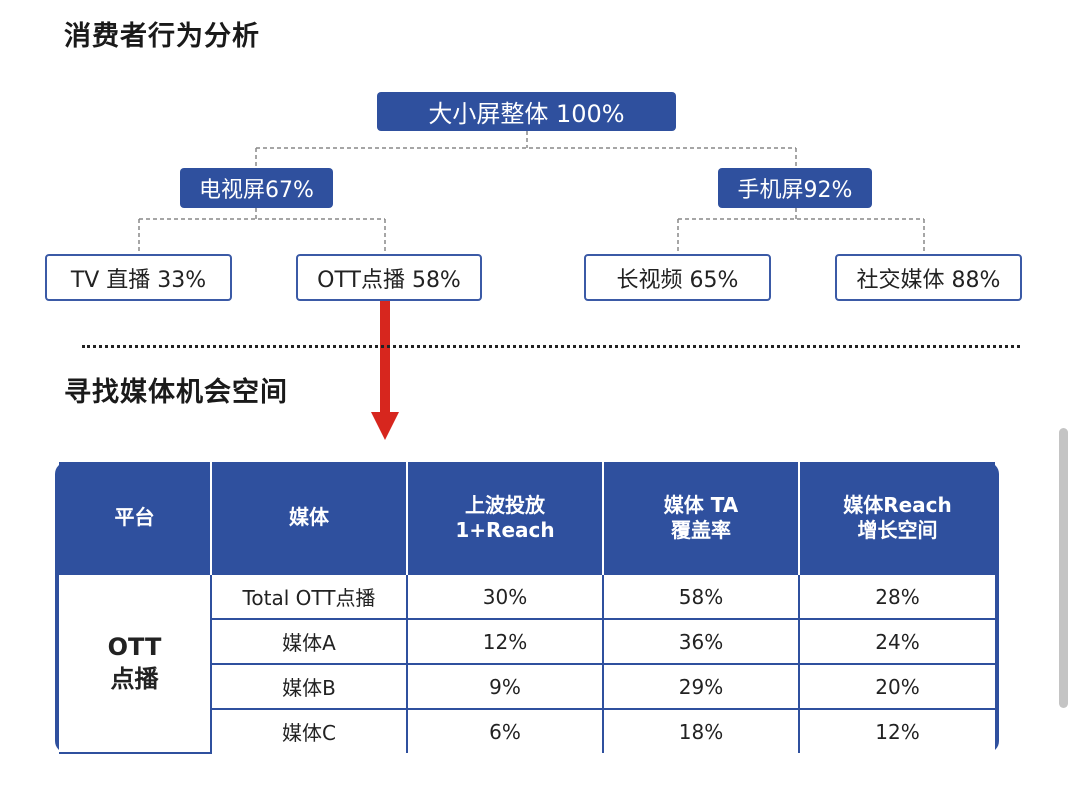 The height and width of the screenshot is (805, 1080). I want to click on header-reach-growth: 媒体Reach 增长空间, so click(897, 518).